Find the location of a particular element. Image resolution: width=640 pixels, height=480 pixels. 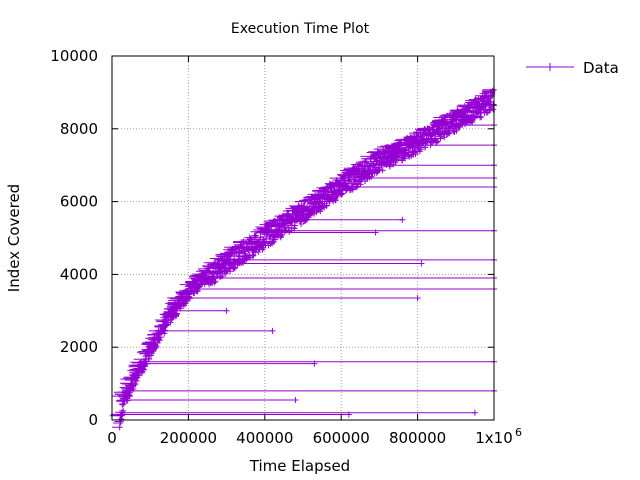

y-tick-label: 8000 is located at coordinates (79, 129).